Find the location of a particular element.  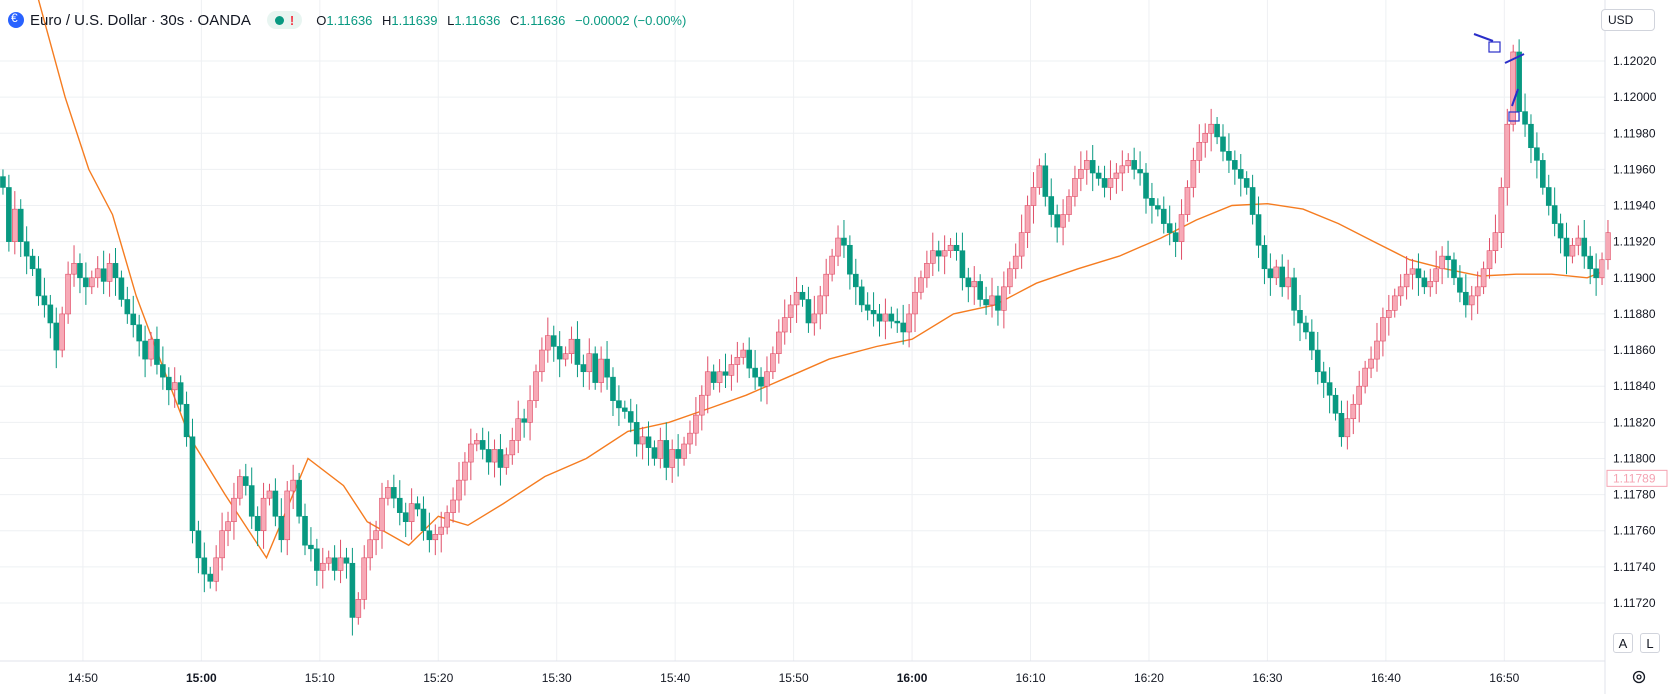

time-tick-label: 15:30 is located at coordinates (557, 678).